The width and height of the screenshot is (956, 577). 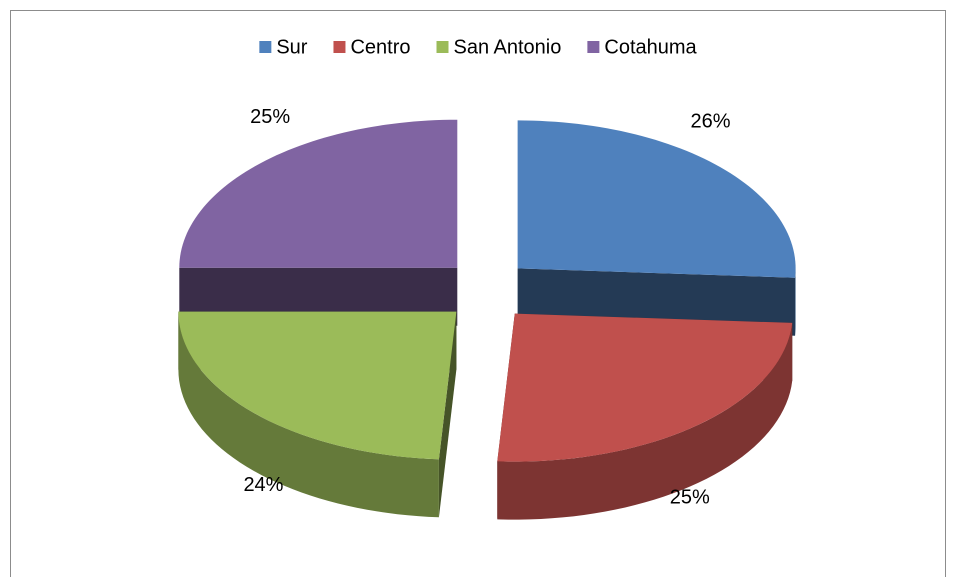 What do you see at coordinates (508, 47) in the screenshot?
I see `legend-label: San Antonio` at bounding box center [508, 47].